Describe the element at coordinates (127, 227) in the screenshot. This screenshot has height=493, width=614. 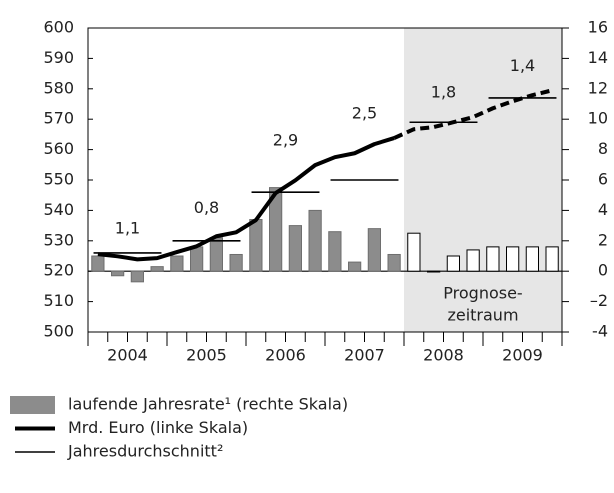
I see `average-label: 1,1` at that location.